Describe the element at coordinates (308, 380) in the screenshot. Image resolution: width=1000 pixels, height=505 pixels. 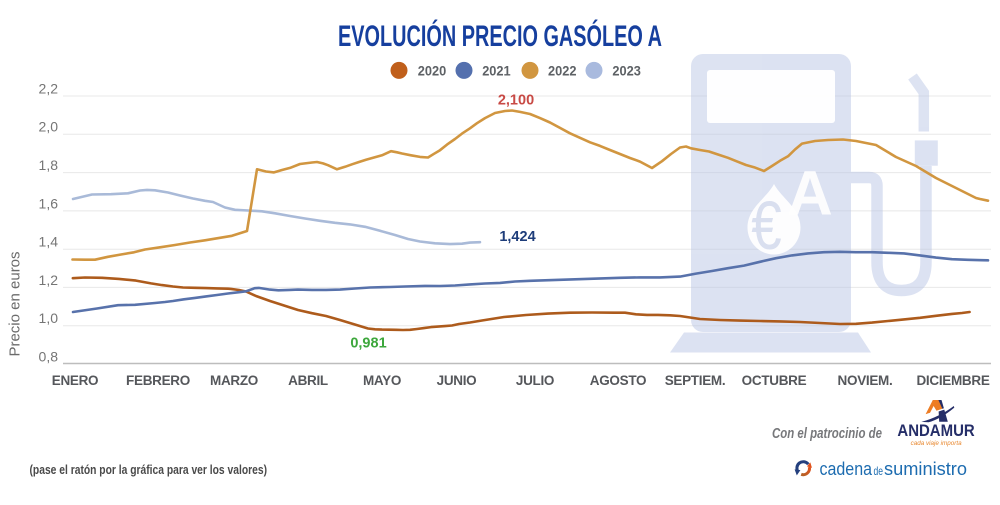
I see `svg-text: ABRIL` at that location.